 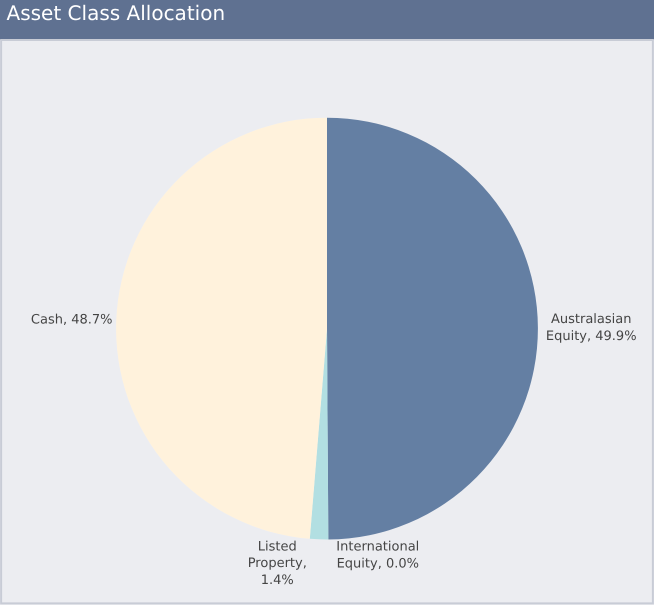 What do you see at coordinates (277, 563) in the screenshot?
I see `slice-label: Listed Property, 1.4%` at bounding box center [277, 563].